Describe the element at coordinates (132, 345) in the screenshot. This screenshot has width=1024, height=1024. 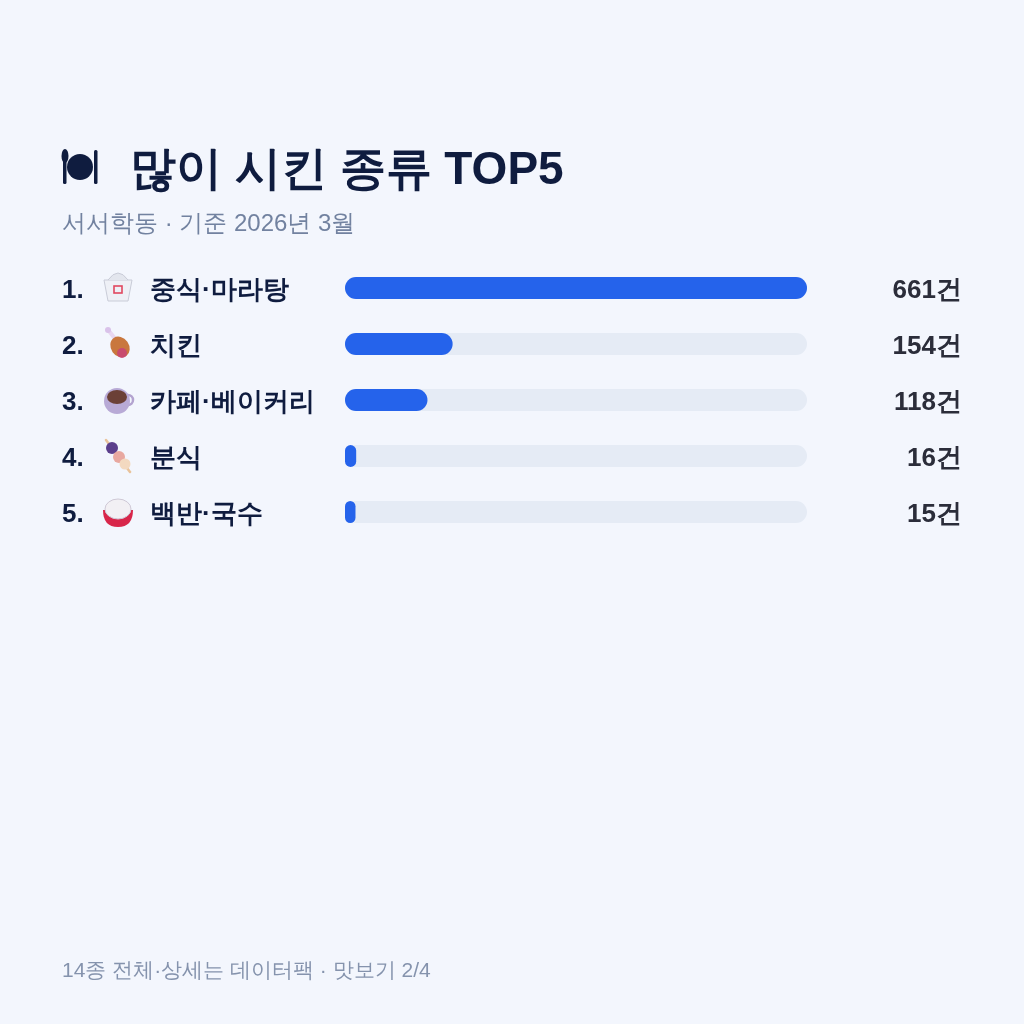
I see `category-label: 2. 치킨` at that location.